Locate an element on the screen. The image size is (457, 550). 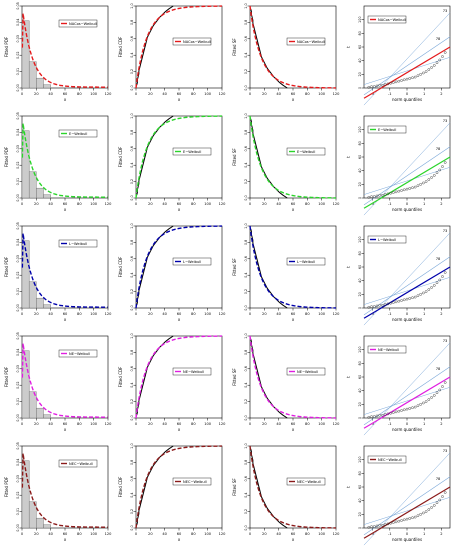
y-tick-label: 80 is located at coordinates (360, 33).